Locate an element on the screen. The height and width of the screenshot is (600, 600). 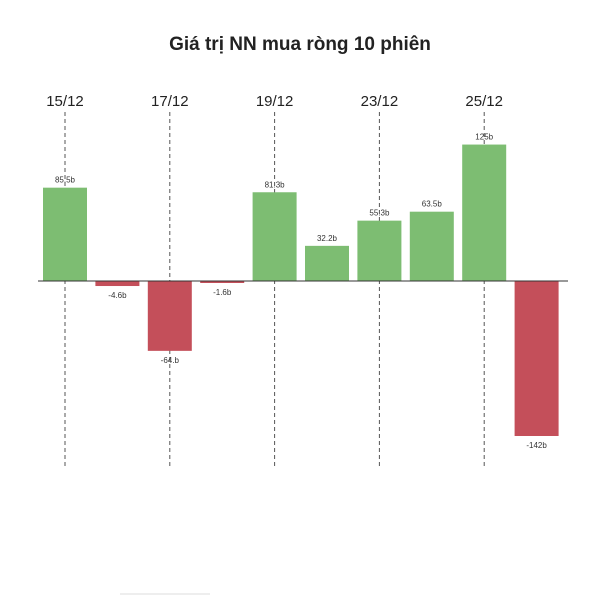
x-tick-labels: 15/12 17/12 19/12 23/12 25/12 is located at coordinates (274, 101).